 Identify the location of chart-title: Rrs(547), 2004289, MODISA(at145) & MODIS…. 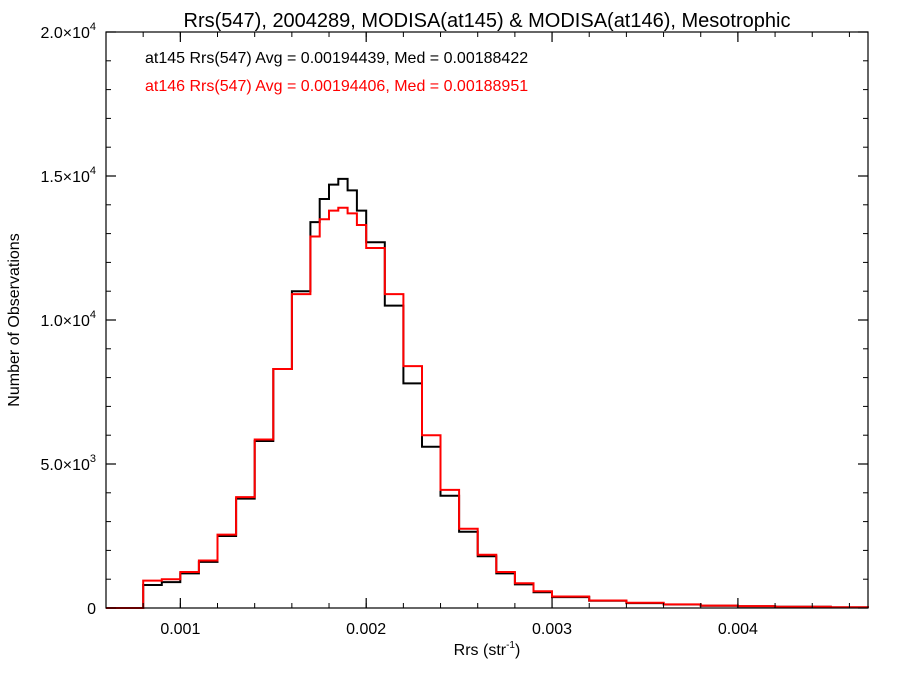
(487, 21).